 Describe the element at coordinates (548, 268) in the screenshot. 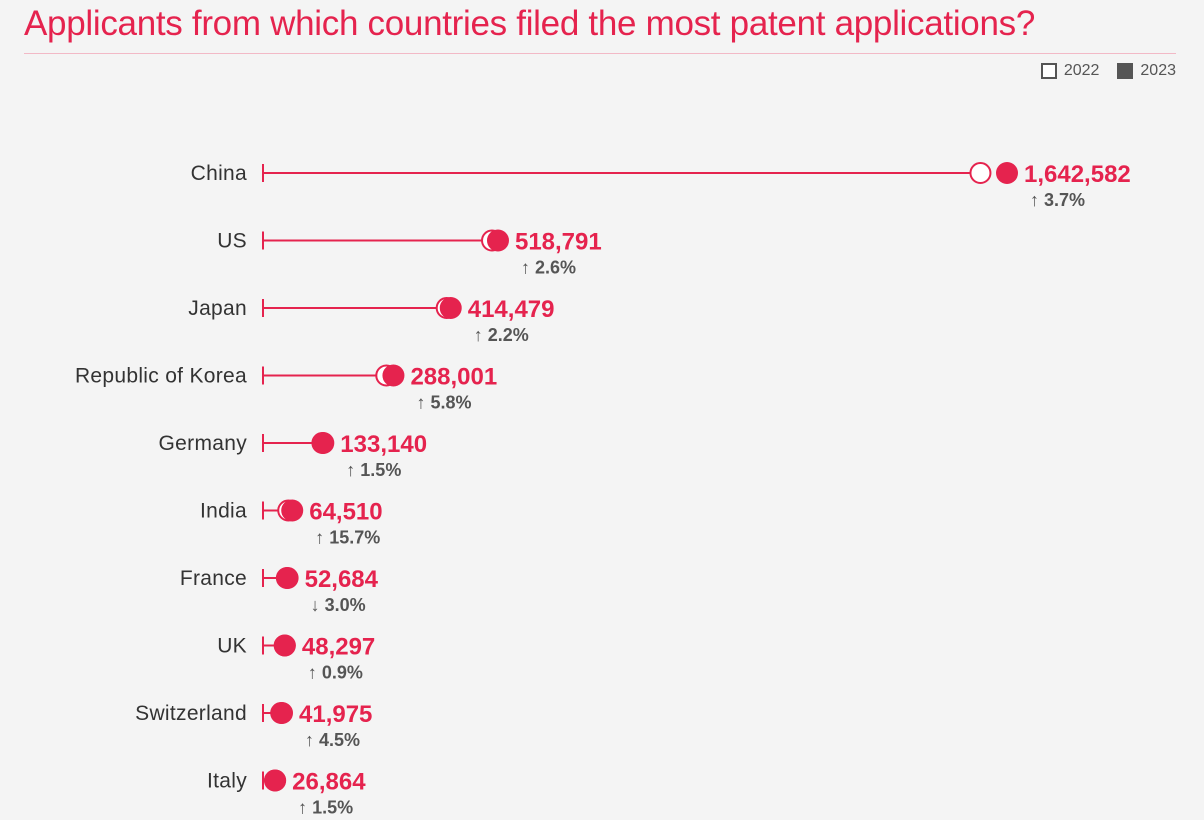

I see `change-label: ↑ 2.6%` at that location.